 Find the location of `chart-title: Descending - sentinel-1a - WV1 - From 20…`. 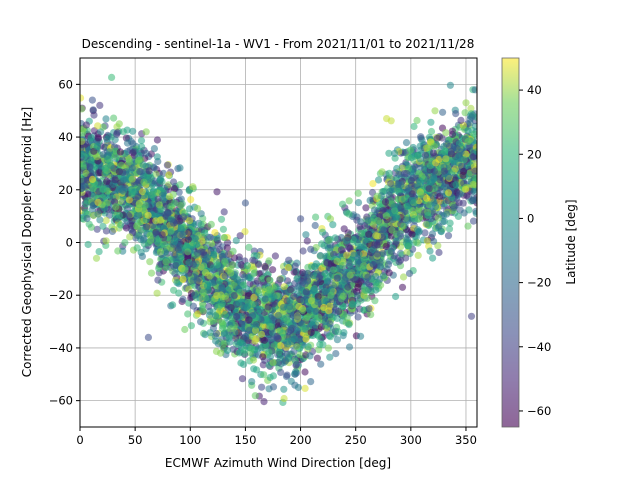

chart-title: Descending - sentinel-1a - WV1 - From 20… is located at coordinates (278, 44).